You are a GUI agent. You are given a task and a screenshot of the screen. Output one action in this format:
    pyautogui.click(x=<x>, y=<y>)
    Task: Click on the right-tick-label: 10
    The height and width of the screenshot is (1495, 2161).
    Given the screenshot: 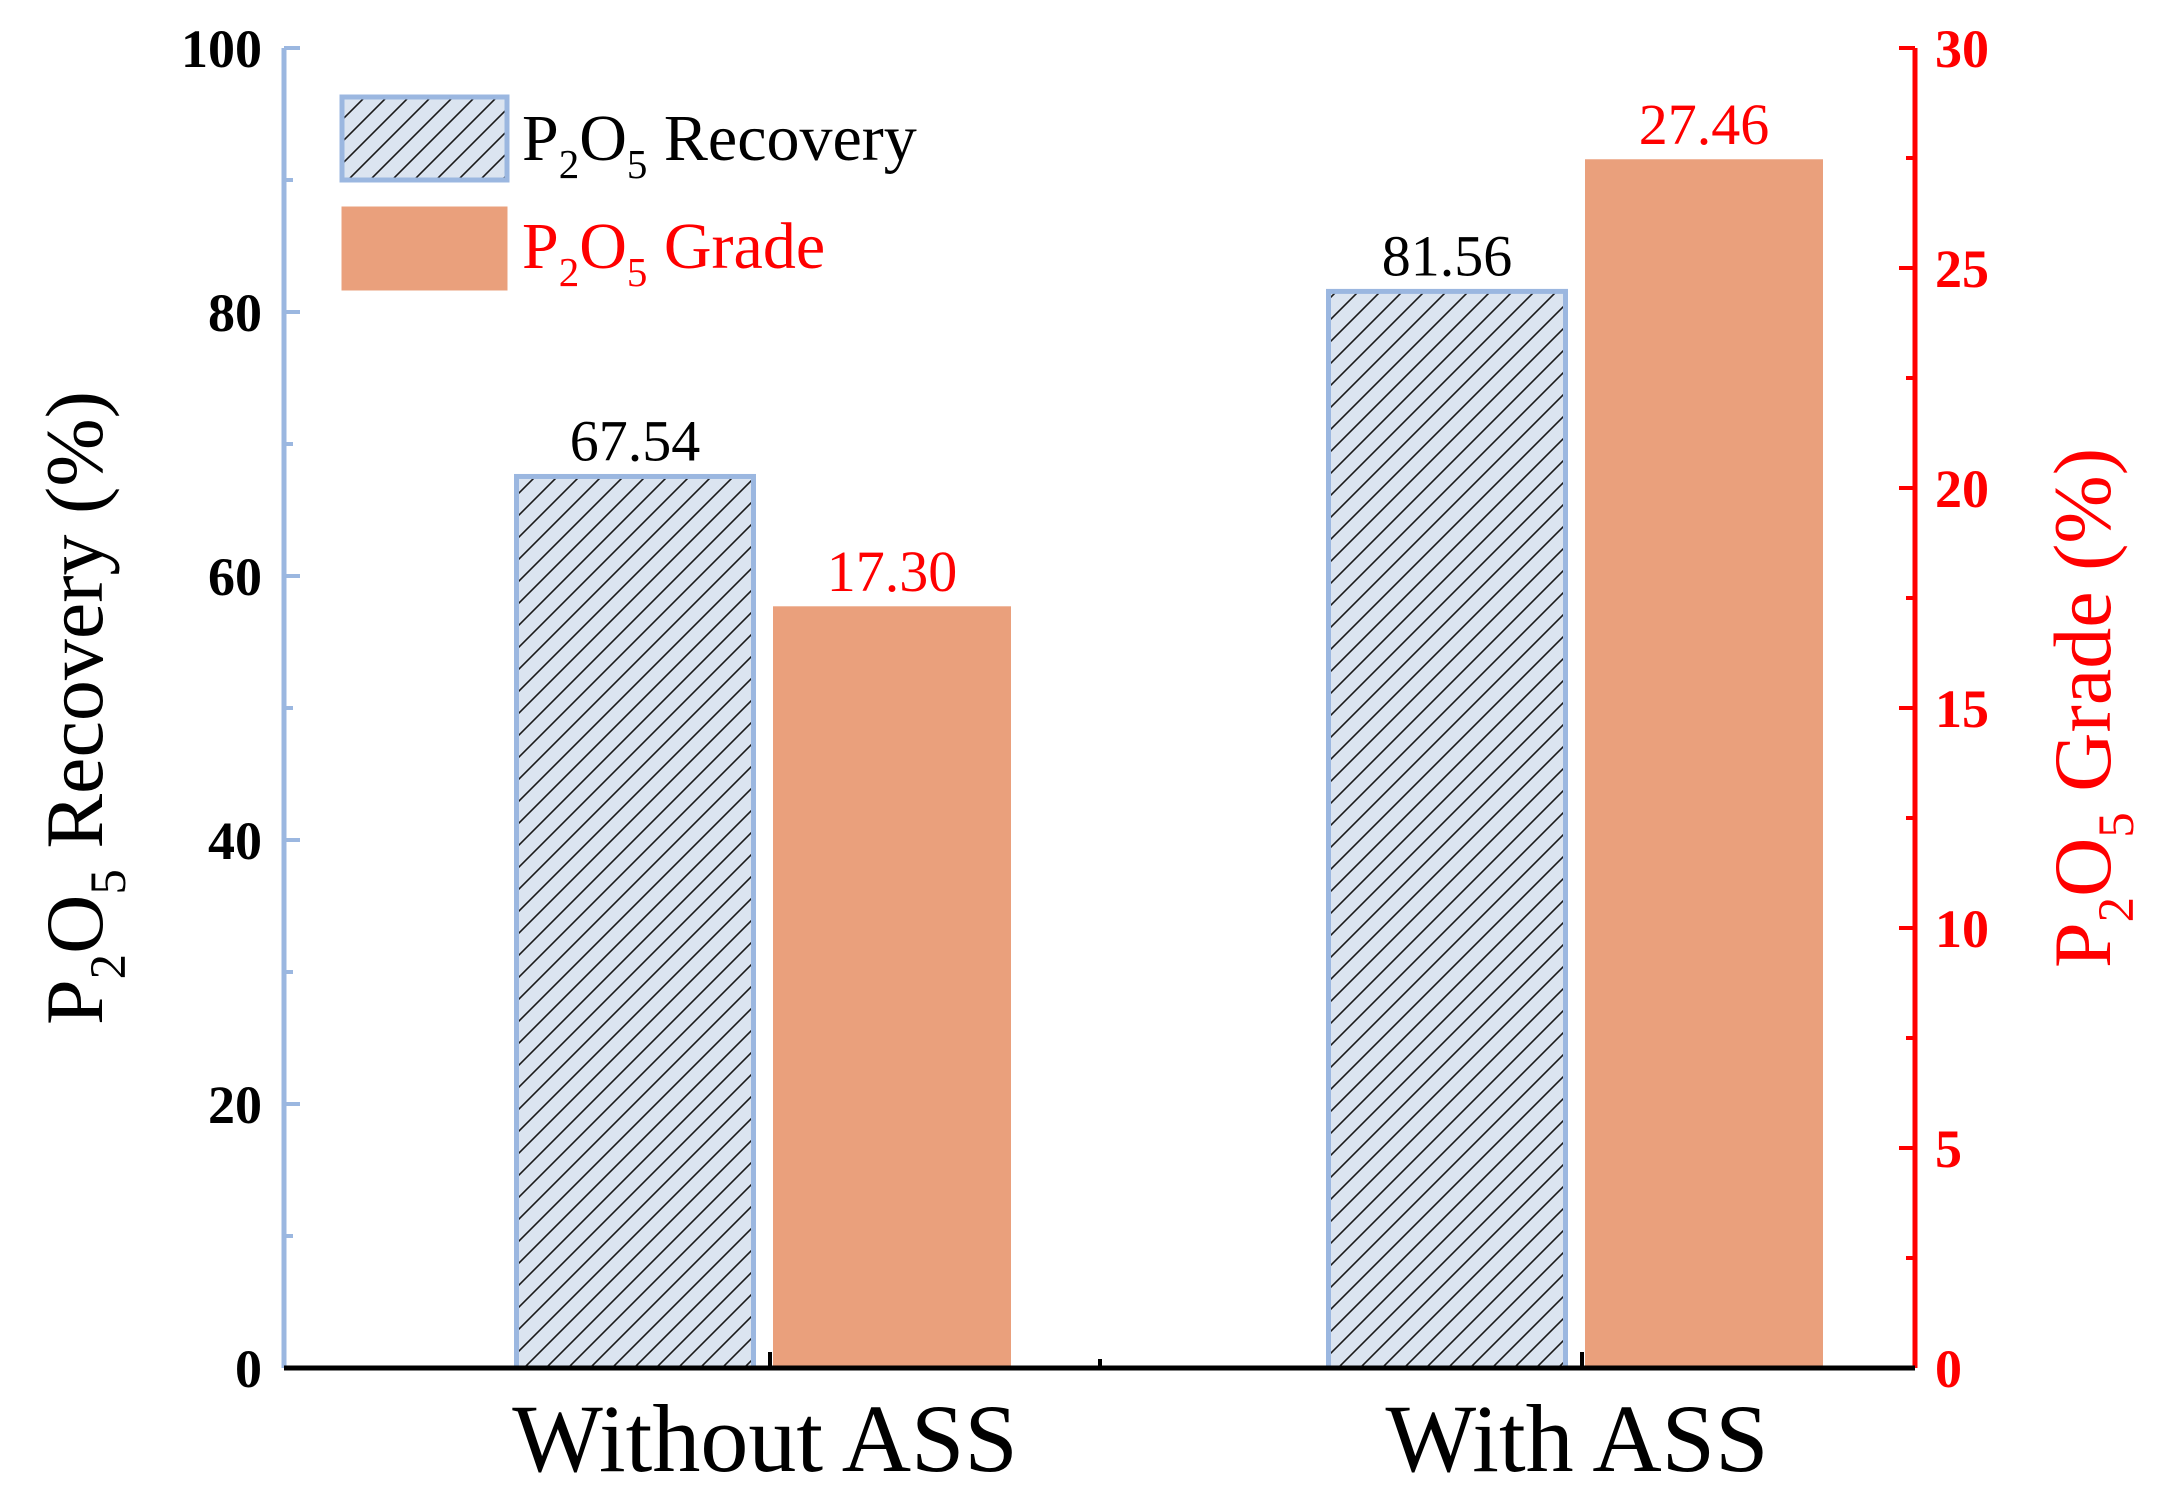 What is the action you would take?
    pyautogui.click(x=1962, y=929)
    